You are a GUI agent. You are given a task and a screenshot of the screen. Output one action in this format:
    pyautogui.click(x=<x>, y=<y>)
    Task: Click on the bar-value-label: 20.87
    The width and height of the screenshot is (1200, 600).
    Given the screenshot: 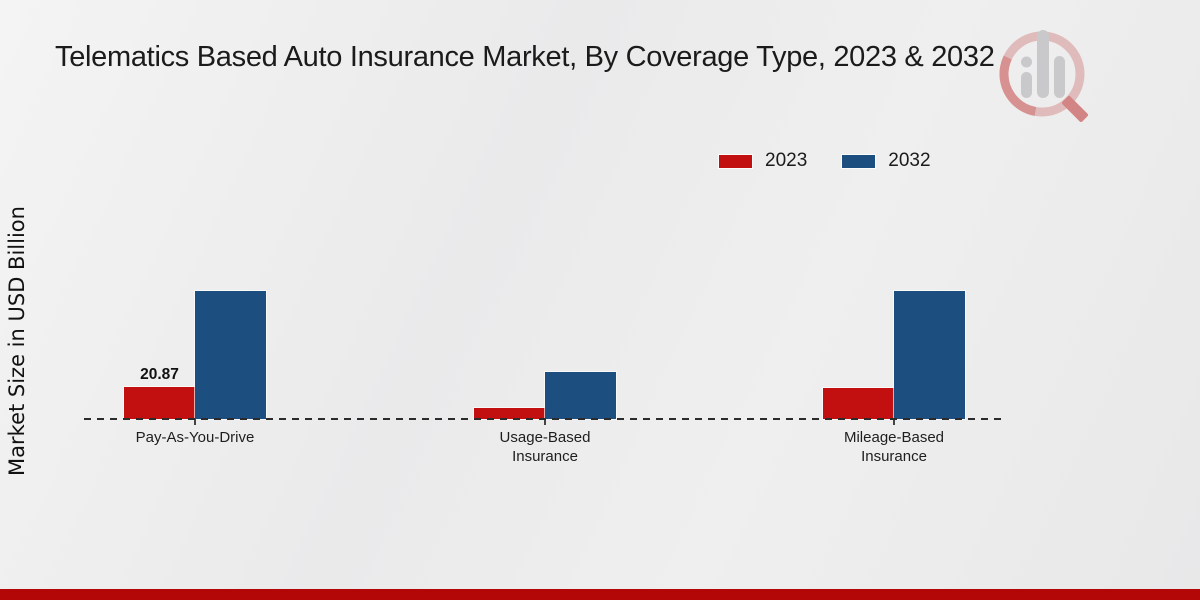 What is the action you would take?
    pyautogui.click(x=159, y=374)
    